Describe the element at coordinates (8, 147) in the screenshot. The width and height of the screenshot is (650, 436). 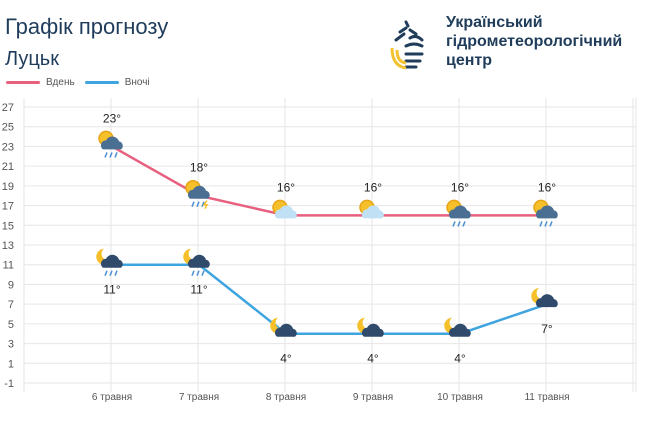
I see `y-tick-label: 23` at that location.